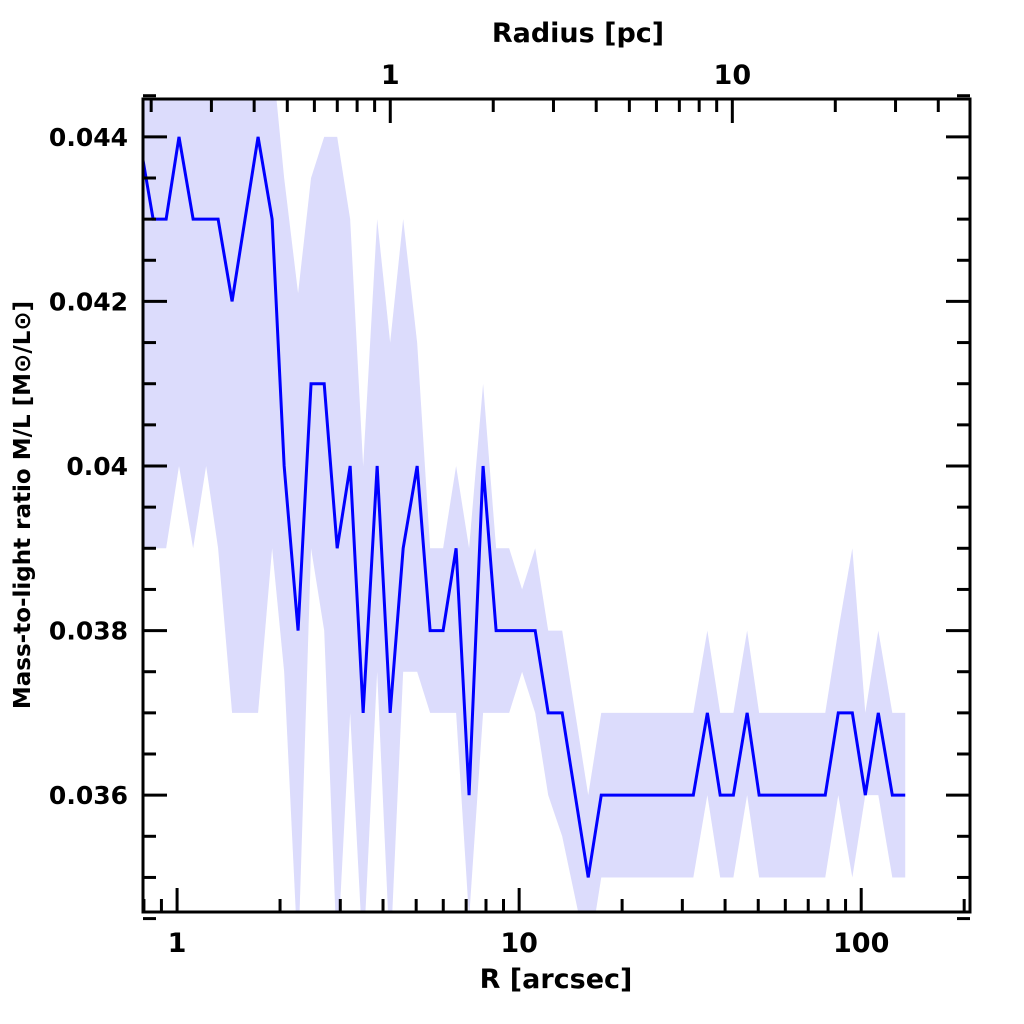 The height and width of the screenshot is (1024, 1024). I want to click on x-tick-label: 10, so click(519, 943).